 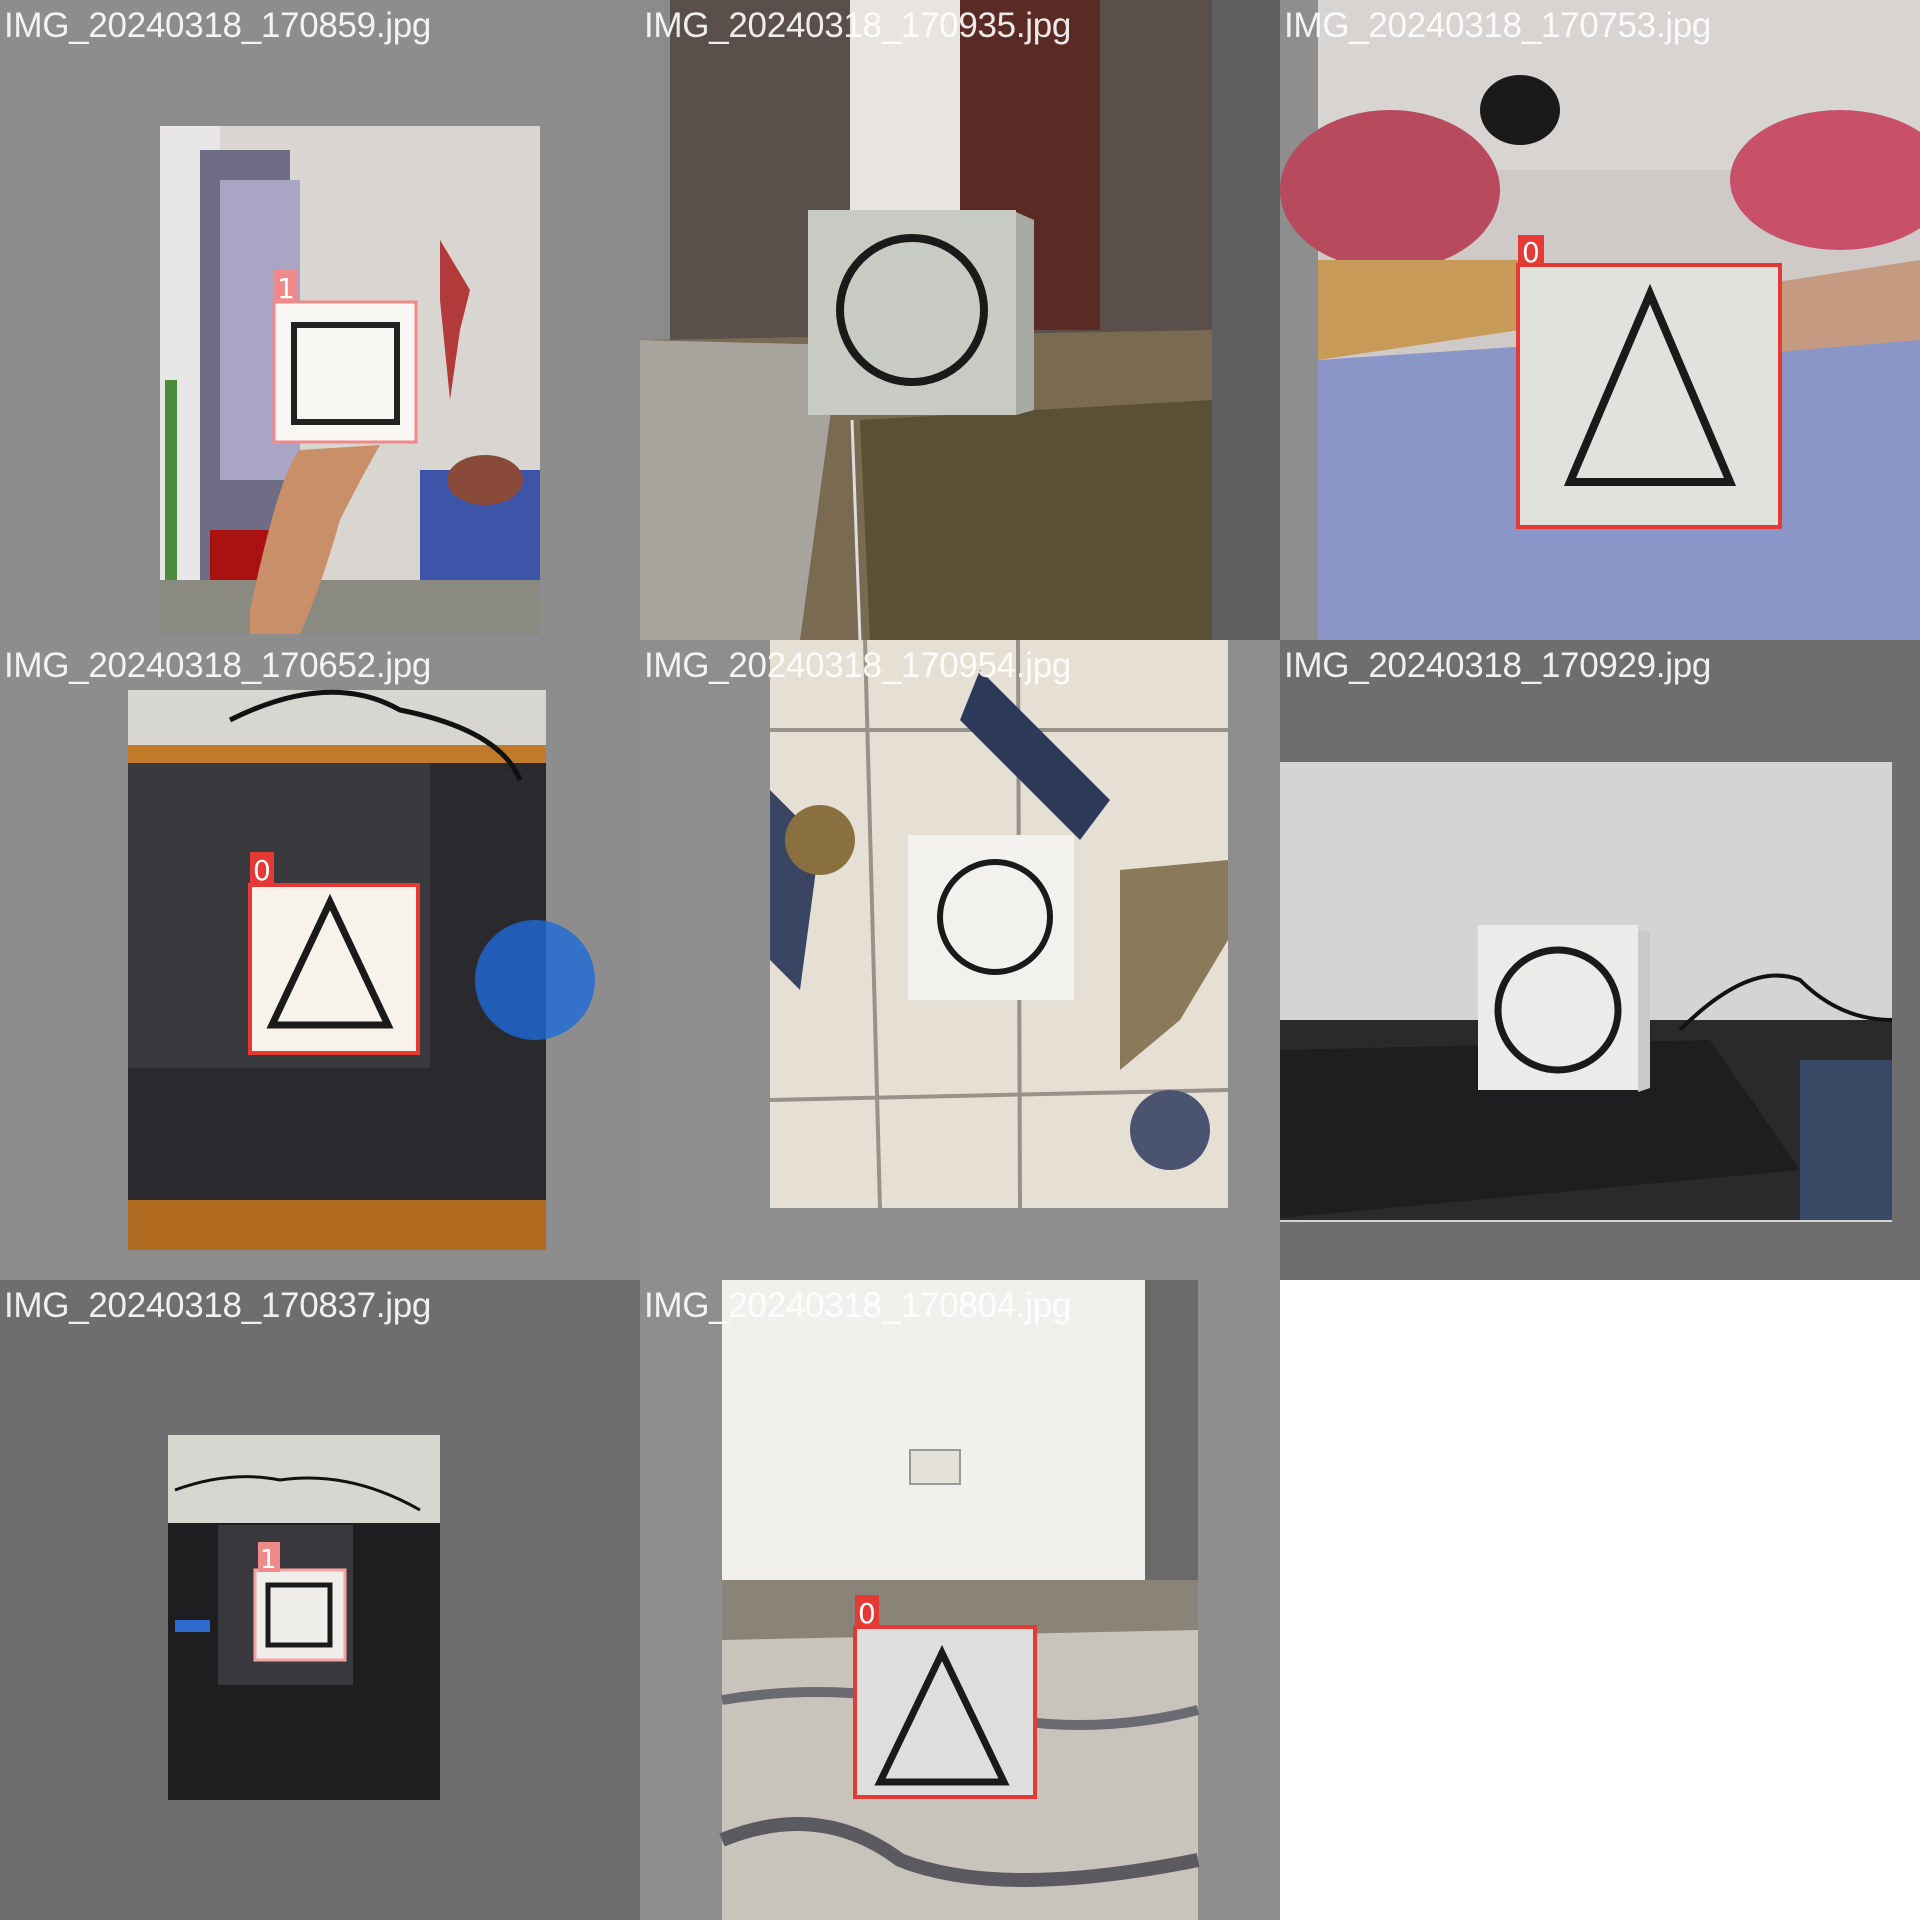 I want to click on photo-wall-floor-triangle: 0, so click(x=959, y=1600).